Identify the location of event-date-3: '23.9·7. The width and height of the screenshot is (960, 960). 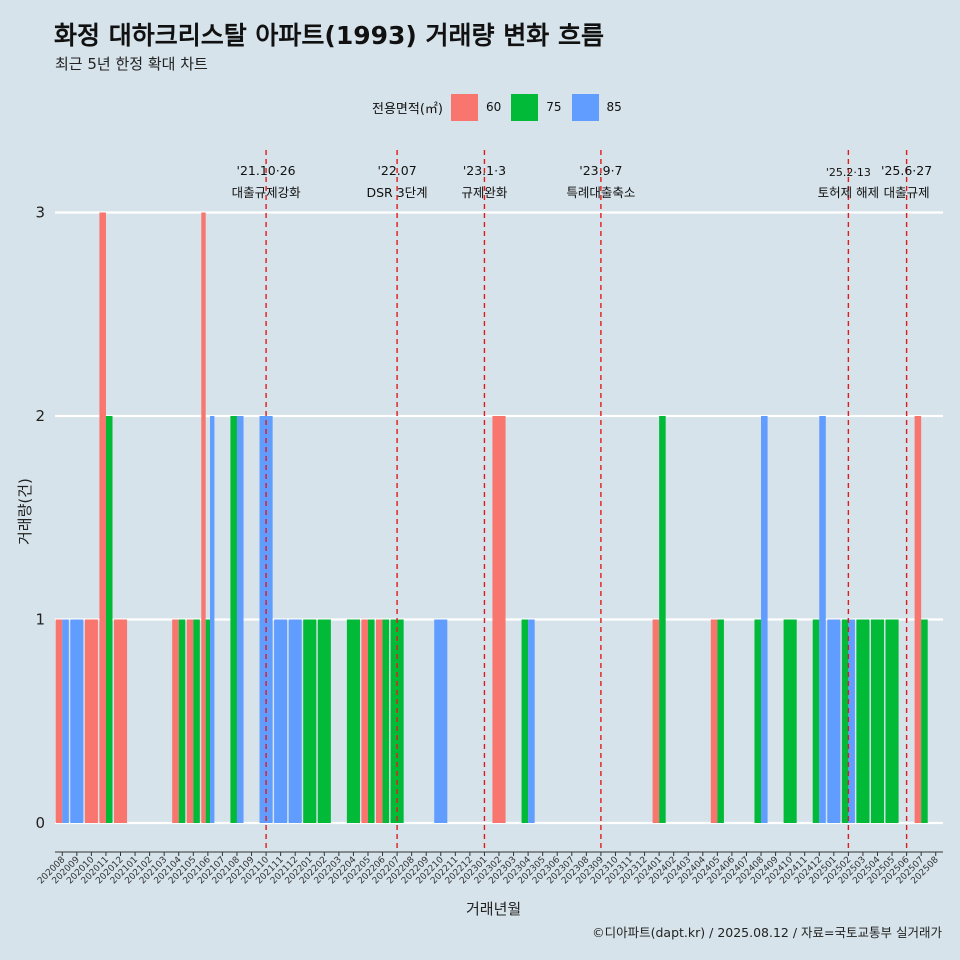
(600, 170).